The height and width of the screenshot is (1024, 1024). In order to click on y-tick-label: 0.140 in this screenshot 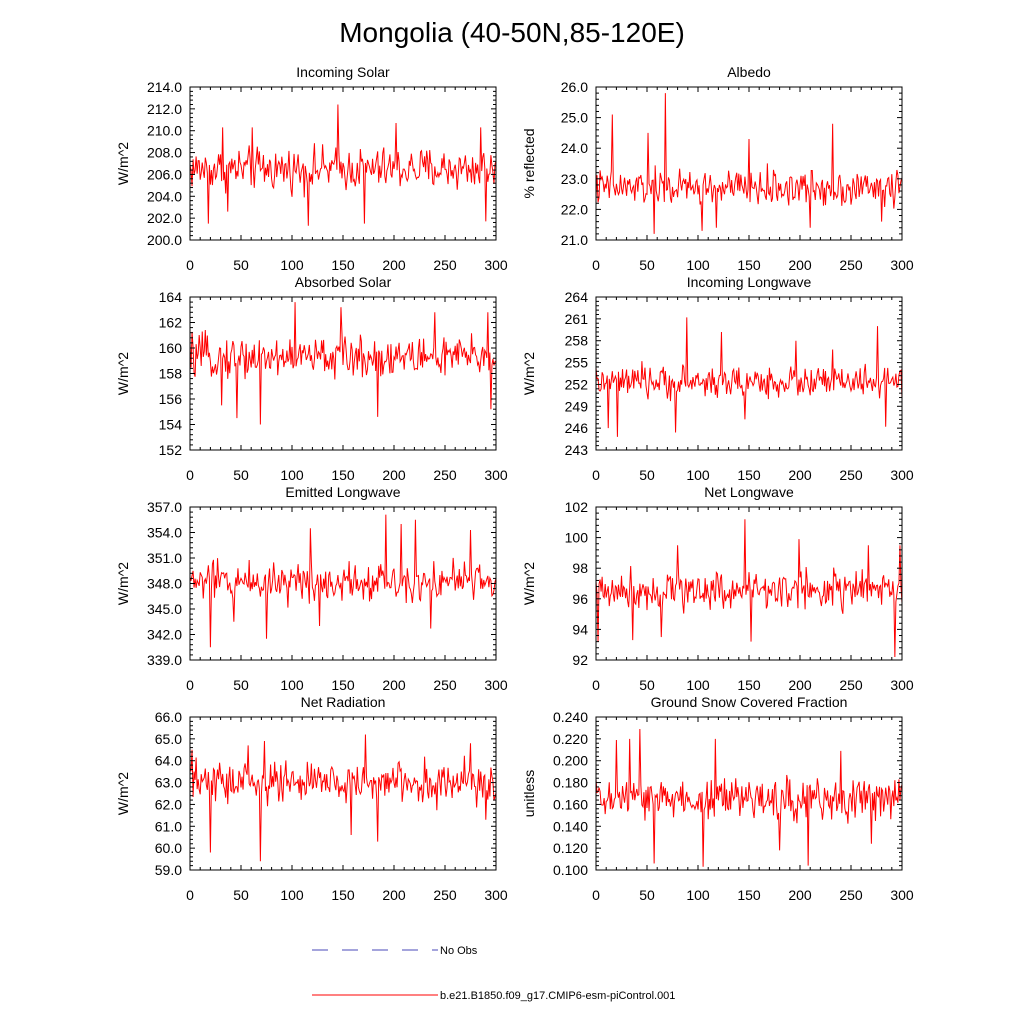, I will do `click(570, 826)`.